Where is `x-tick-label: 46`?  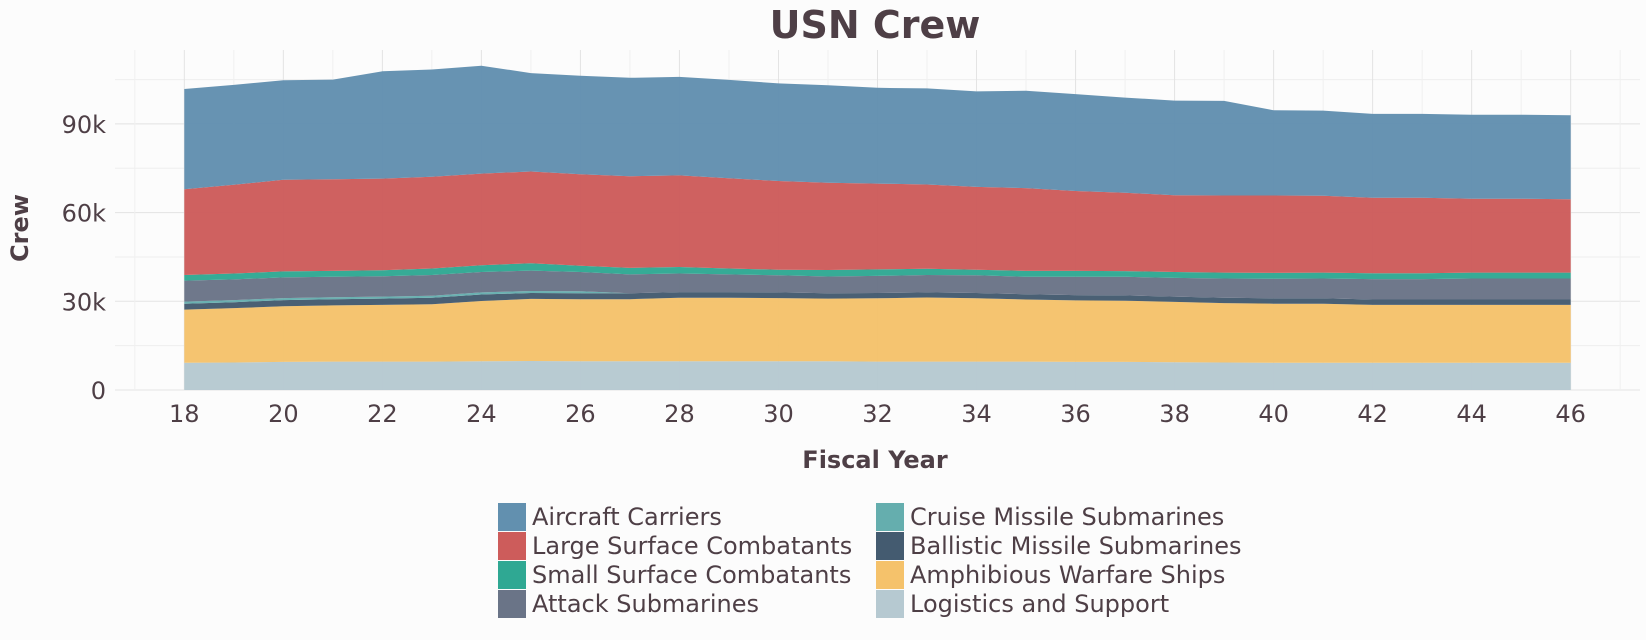
x-tick-label: 46 is located at coordinates (1570, 414).